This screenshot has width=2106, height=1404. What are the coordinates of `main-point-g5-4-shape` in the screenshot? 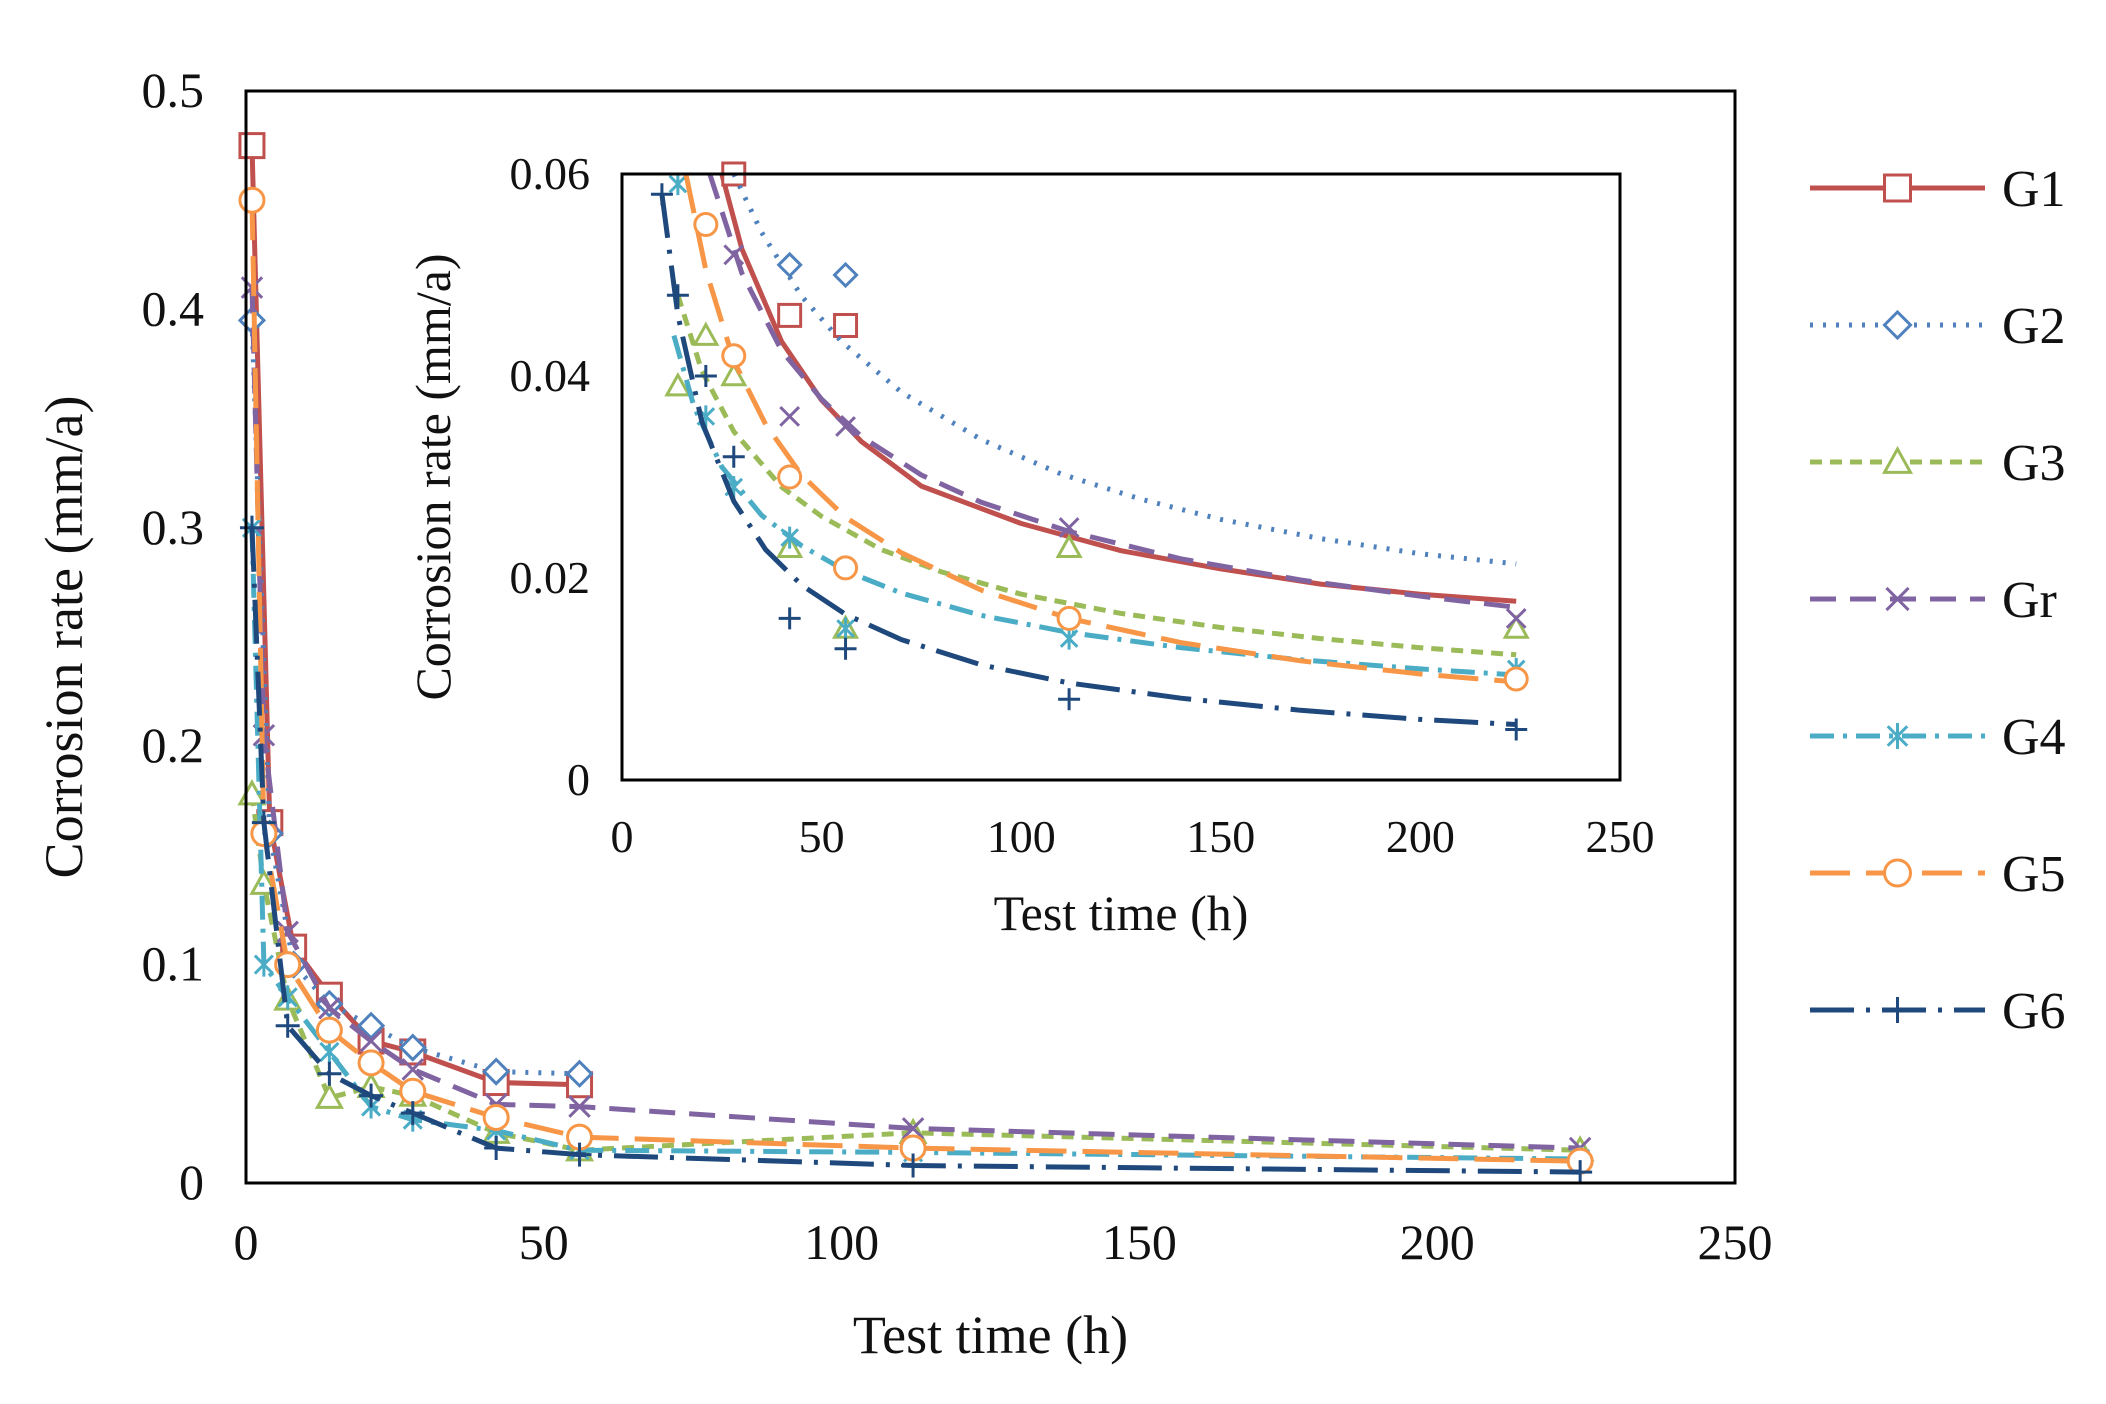 It's located at (371, 1063).